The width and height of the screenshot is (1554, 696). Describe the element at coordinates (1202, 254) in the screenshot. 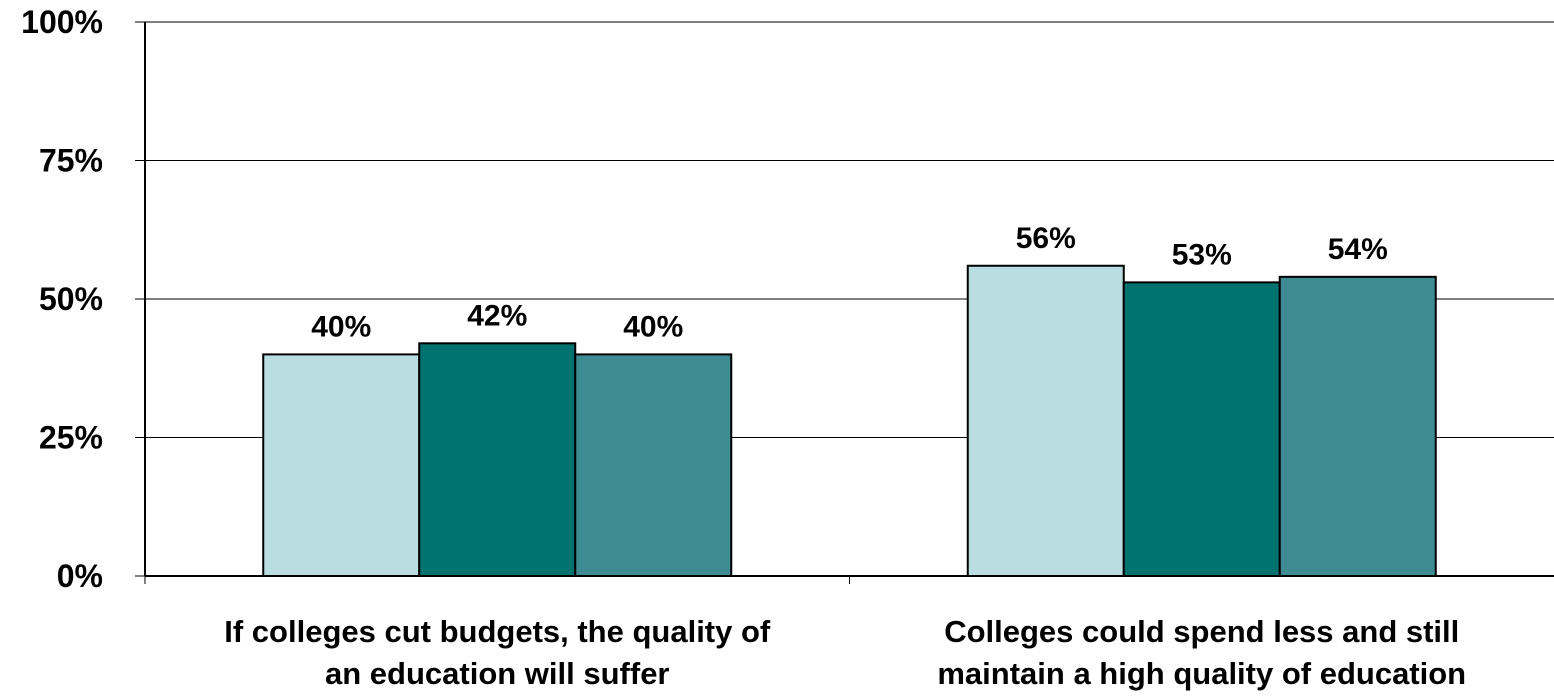

I see `data-label: 53%` at that location.